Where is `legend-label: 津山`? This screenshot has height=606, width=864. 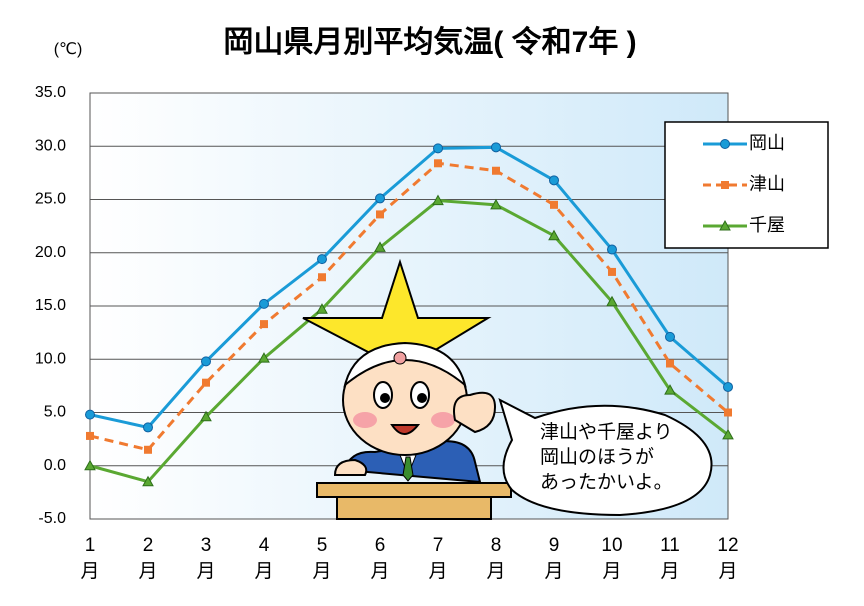
legend-label: 津山 is located at coordinates (767, 184).